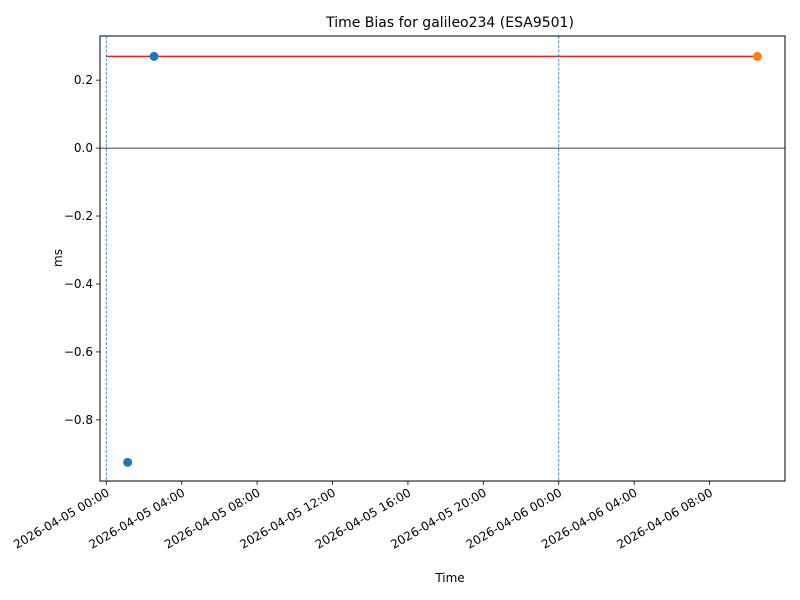 Image resolution: width=800 pixels, height=600 pixels. Describe the element at coordinates (449, 23) in the screenshot. I see `chart-title: Time Bias for galileo234 (ESA9501)` at that location.